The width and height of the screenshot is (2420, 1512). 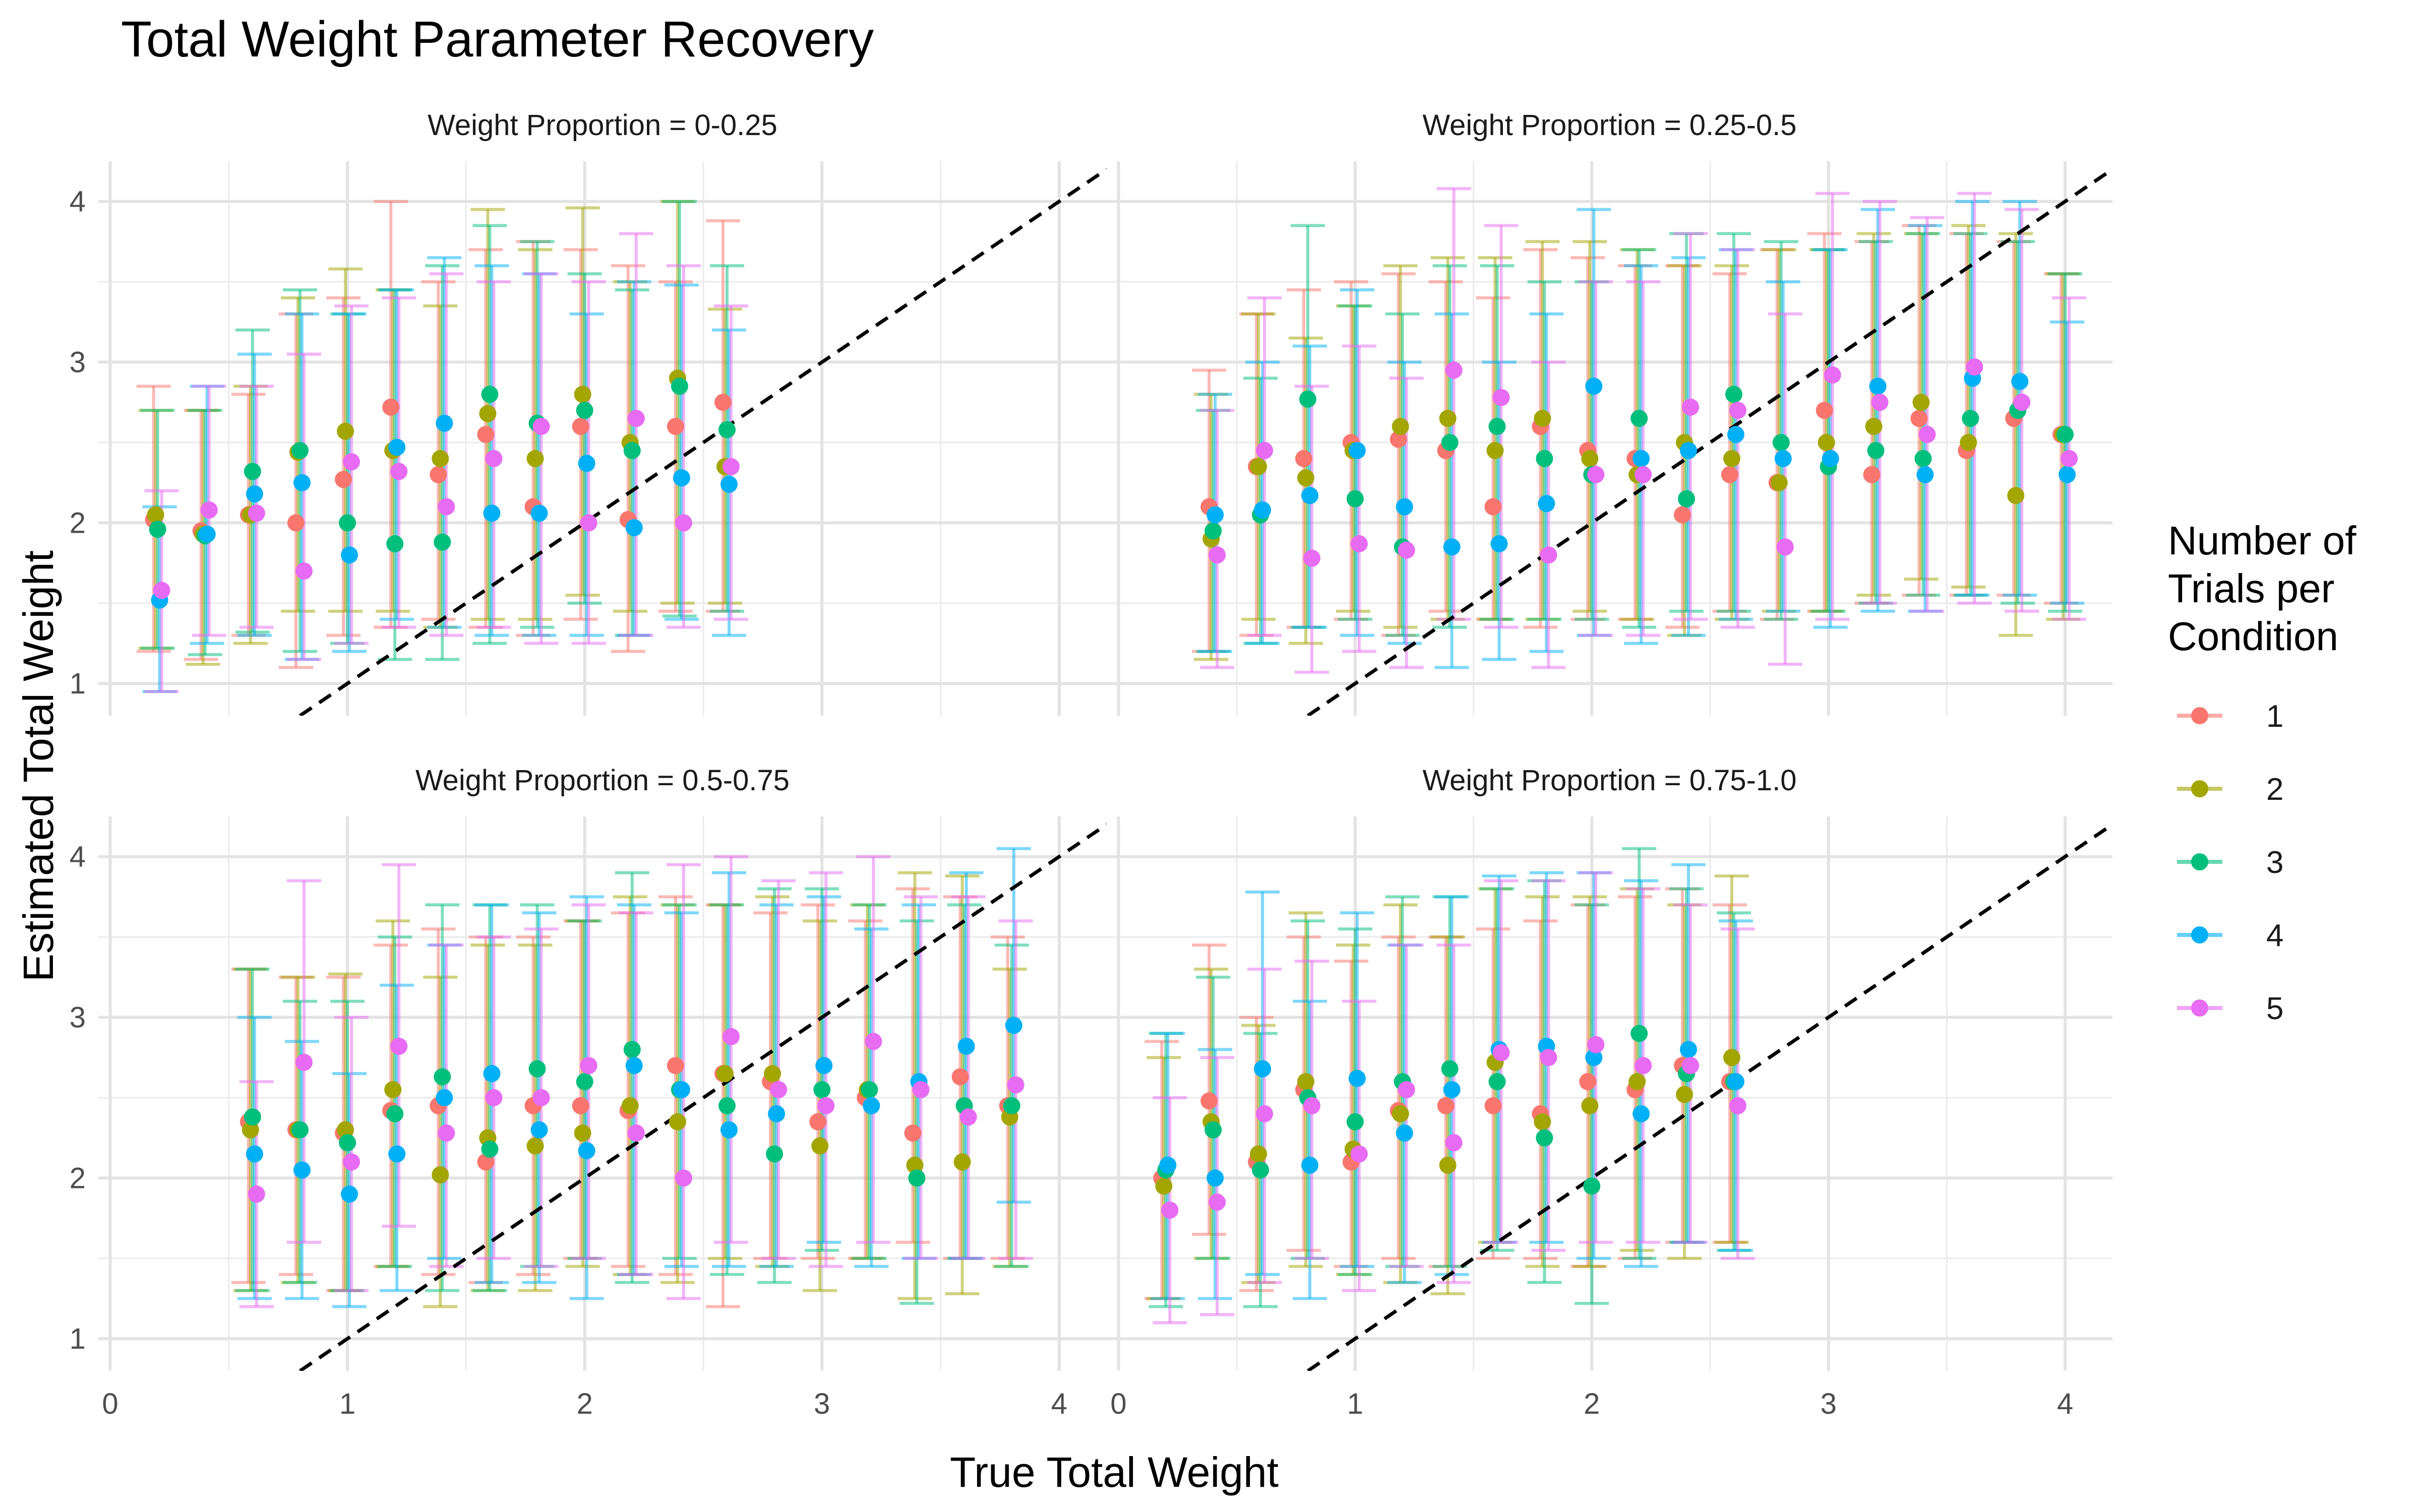 I want to click on legend-label: 5, so click(x=2274, y=1009).